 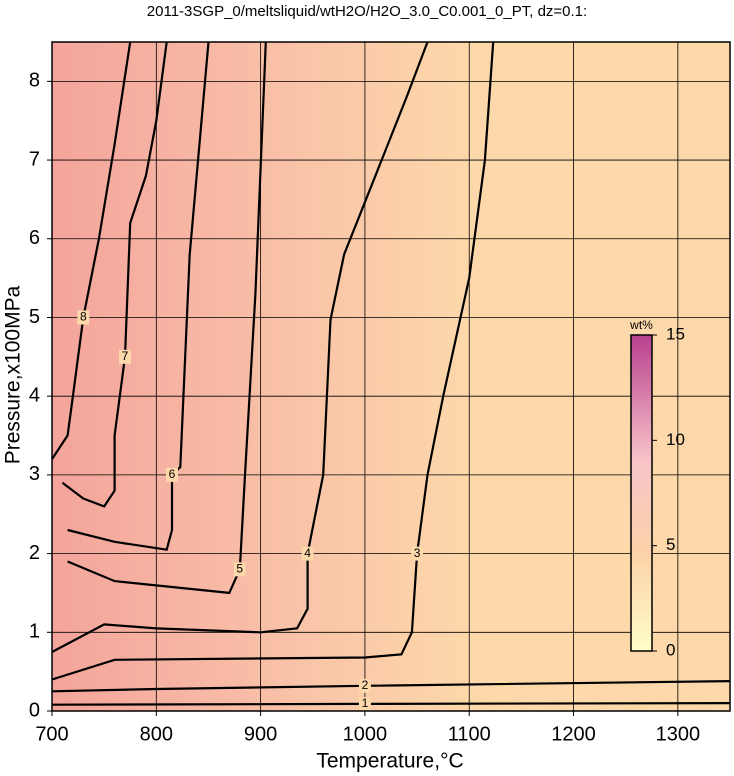 I want to click on contour-label: 5, so click(x=239, y=569).